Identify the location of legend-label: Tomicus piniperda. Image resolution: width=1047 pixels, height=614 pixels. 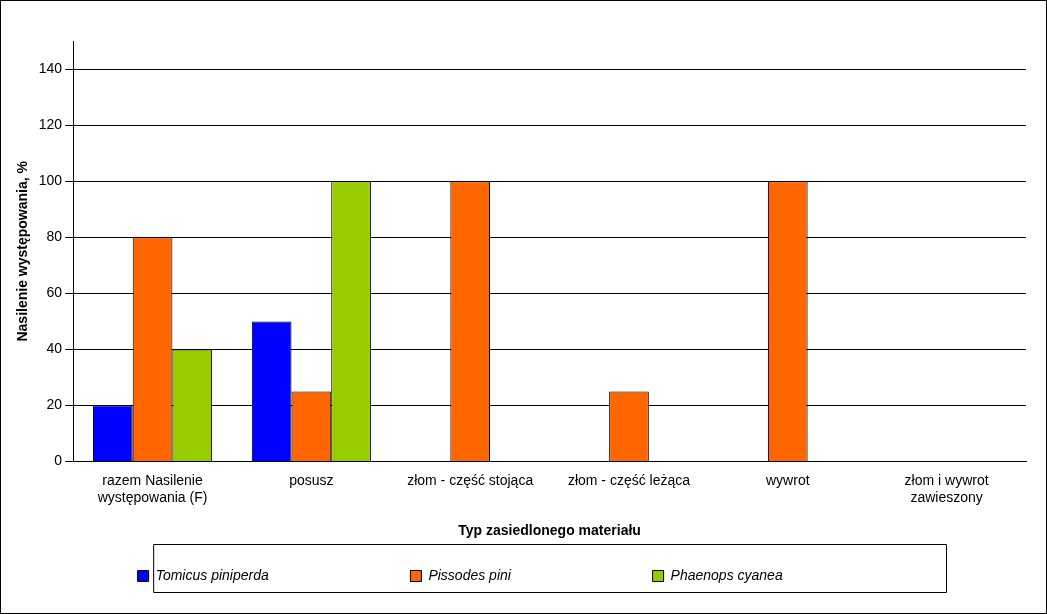
(270, 574).